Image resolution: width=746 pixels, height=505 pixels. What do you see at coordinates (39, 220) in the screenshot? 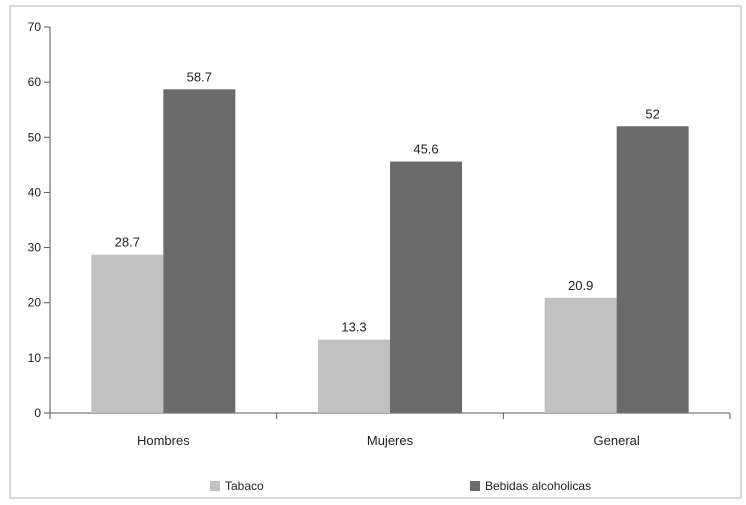
I see `y-axis: 0 10 20 30 40 50 60 70` at bounding box center [39, 220].